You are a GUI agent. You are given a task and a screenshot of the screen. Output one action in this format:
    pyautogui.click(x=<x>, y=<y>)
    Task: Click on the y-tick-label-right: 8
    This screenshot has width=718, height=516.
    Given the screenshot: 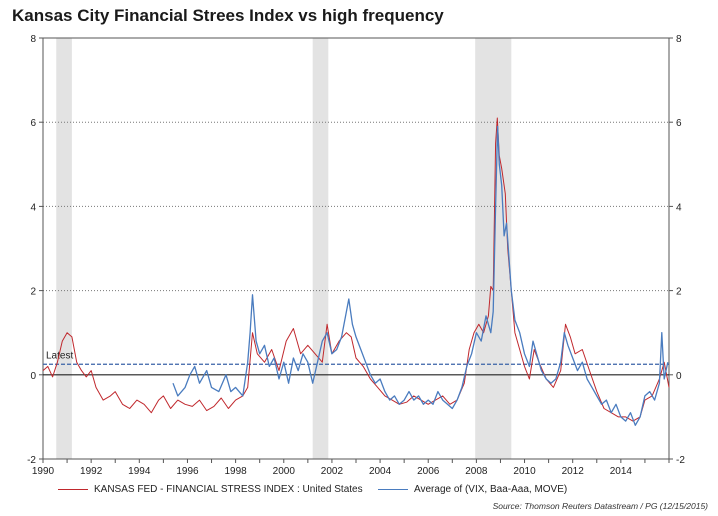 What is the action you would take?
    pyautogui.click(x=679, y=39)
    